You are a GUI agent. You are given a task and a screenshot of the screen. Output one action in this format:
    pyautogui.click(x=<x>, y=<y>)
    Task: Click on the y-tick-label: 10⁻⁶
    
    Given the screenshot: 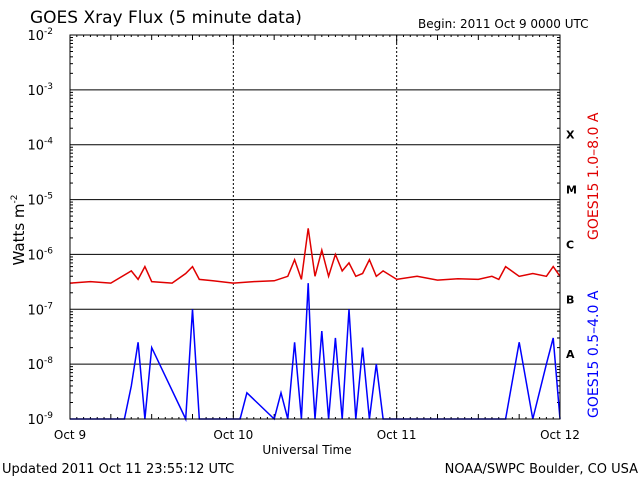 What is the action you would take?
    pyautogui.click(x=40, y=254)
    